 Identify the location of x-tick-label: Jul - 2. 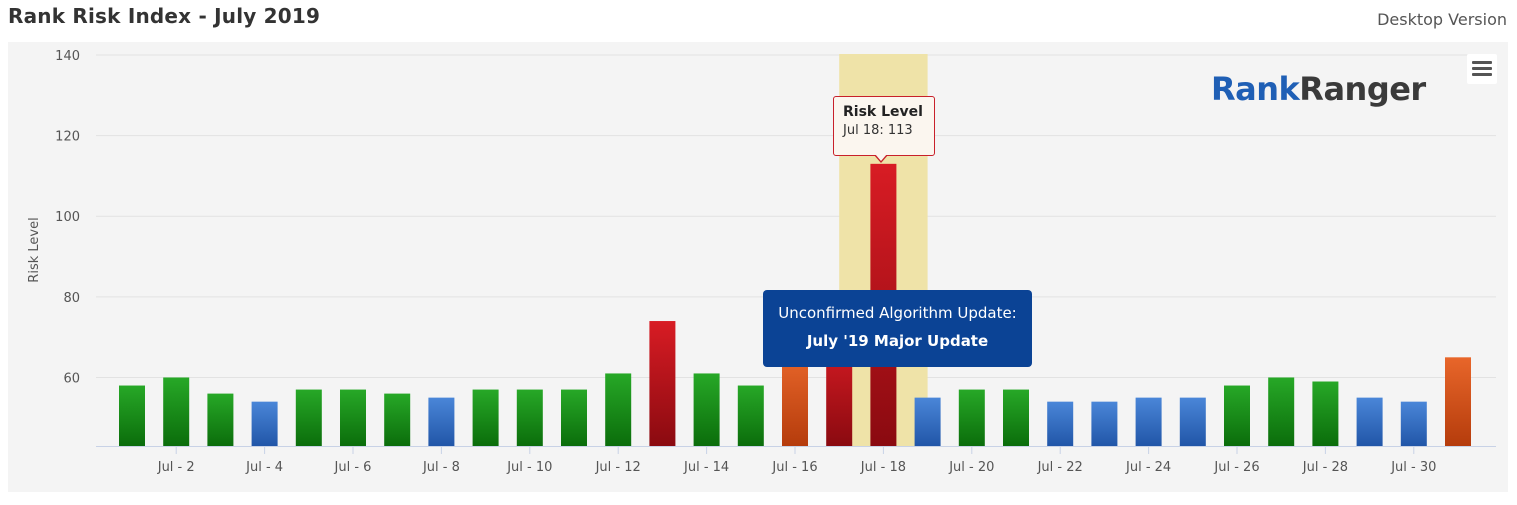
(176, 467).